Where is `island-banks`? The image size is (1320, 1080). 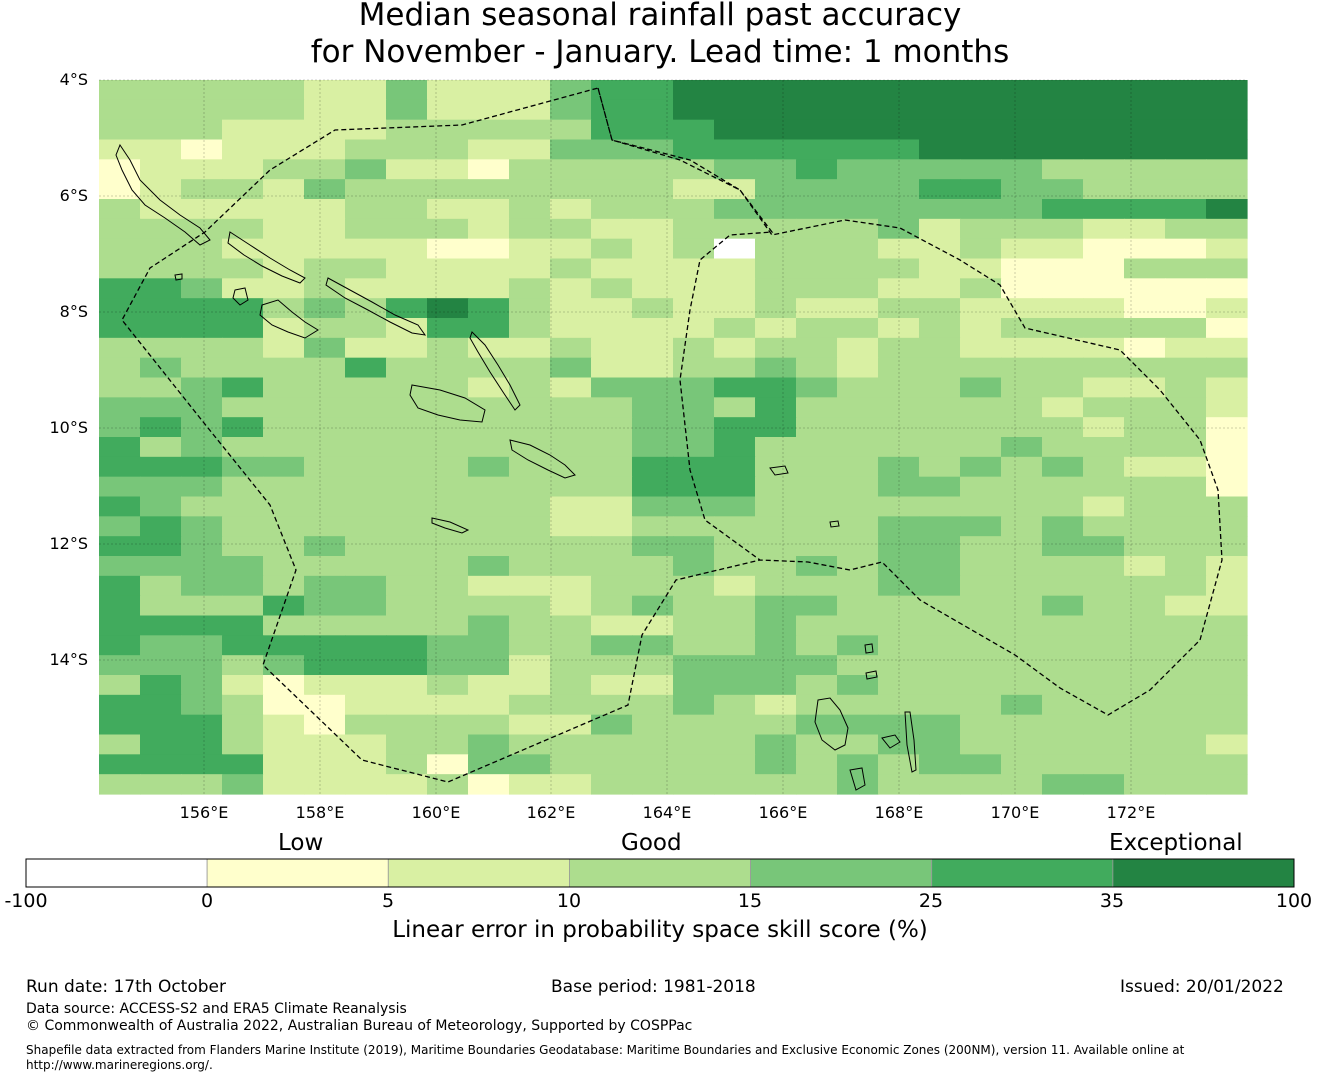
island-banks is located at coordinates (869, 648).